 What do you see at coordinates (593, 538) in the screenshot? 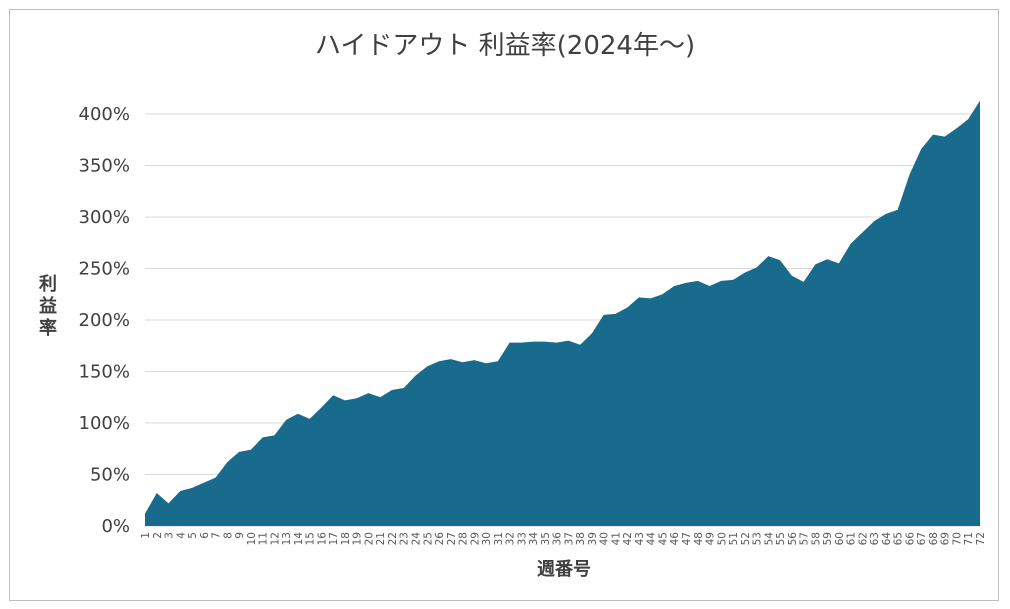
I see `x-tick-label: 39` at bounding box center [593, 538].